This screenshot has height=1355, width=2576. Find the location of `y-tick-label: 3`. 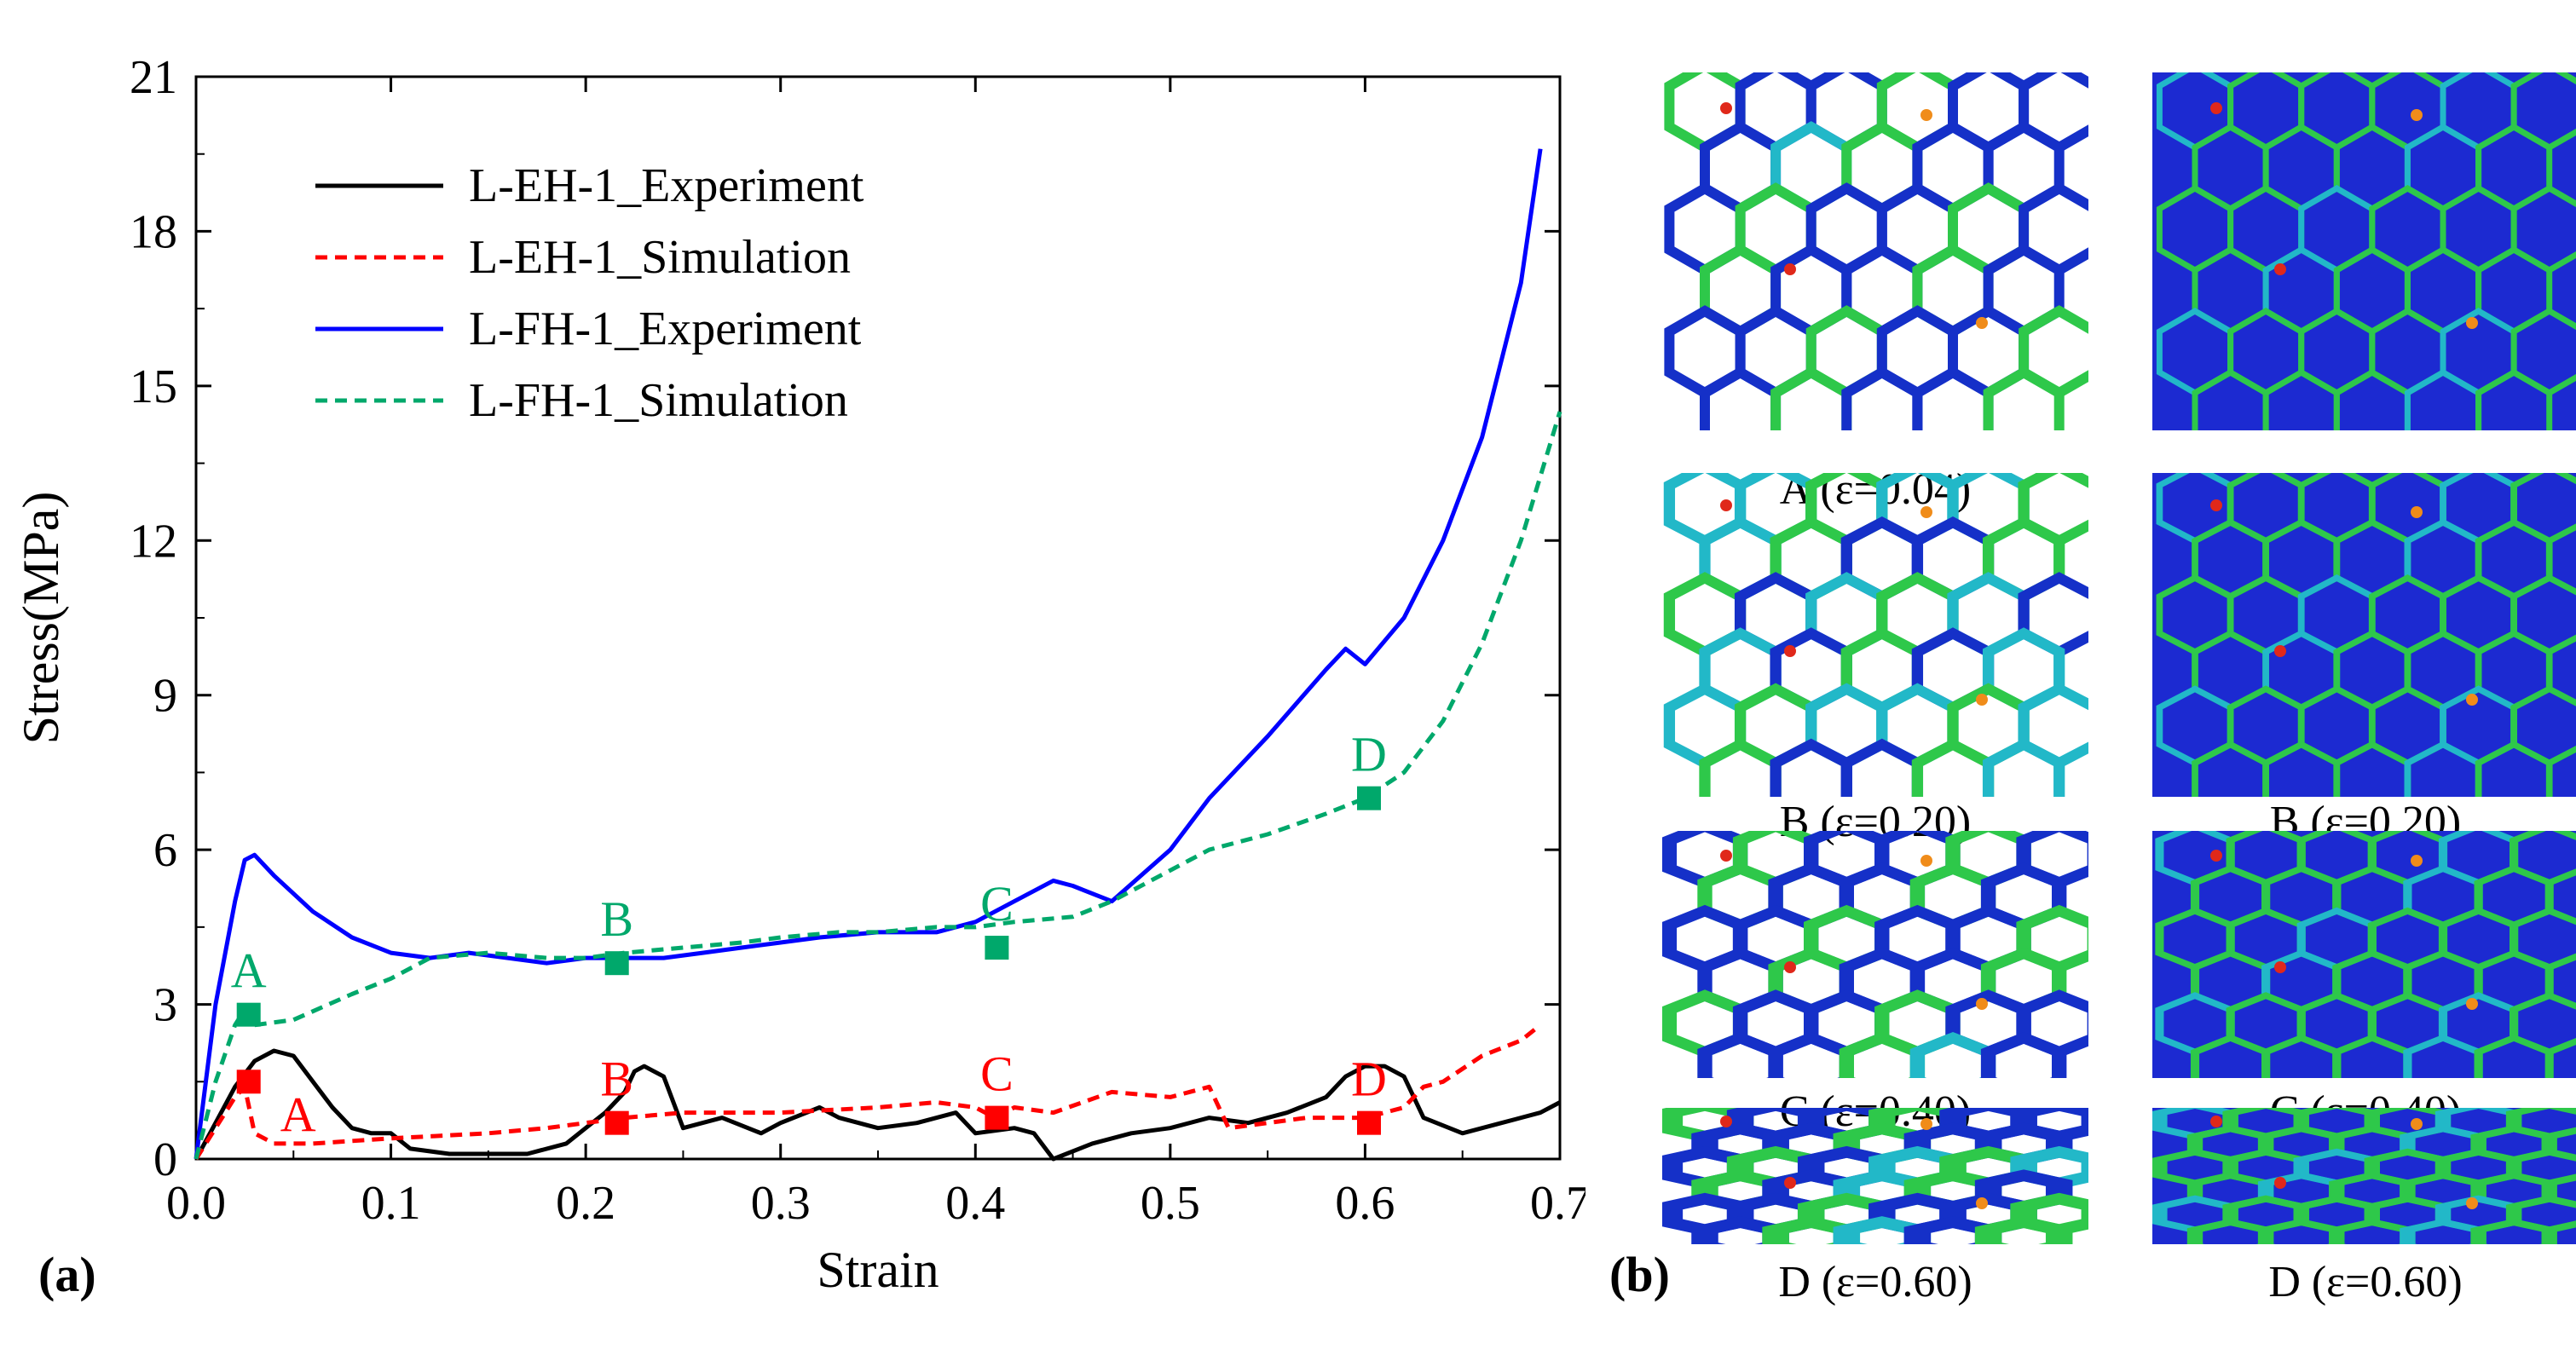

y-tick-label: 3 is located at coordinates (165, 1006).